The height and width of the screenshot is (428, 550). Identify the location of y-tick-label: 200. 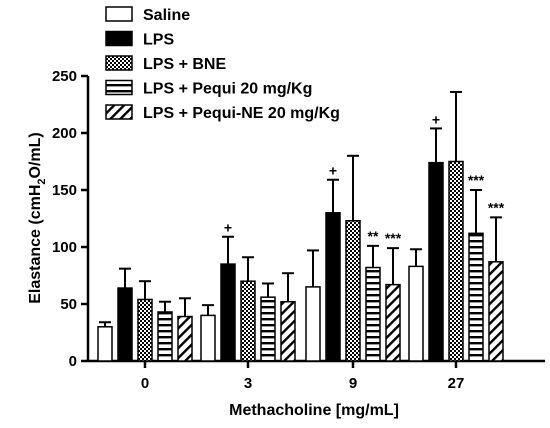
(64, 133).